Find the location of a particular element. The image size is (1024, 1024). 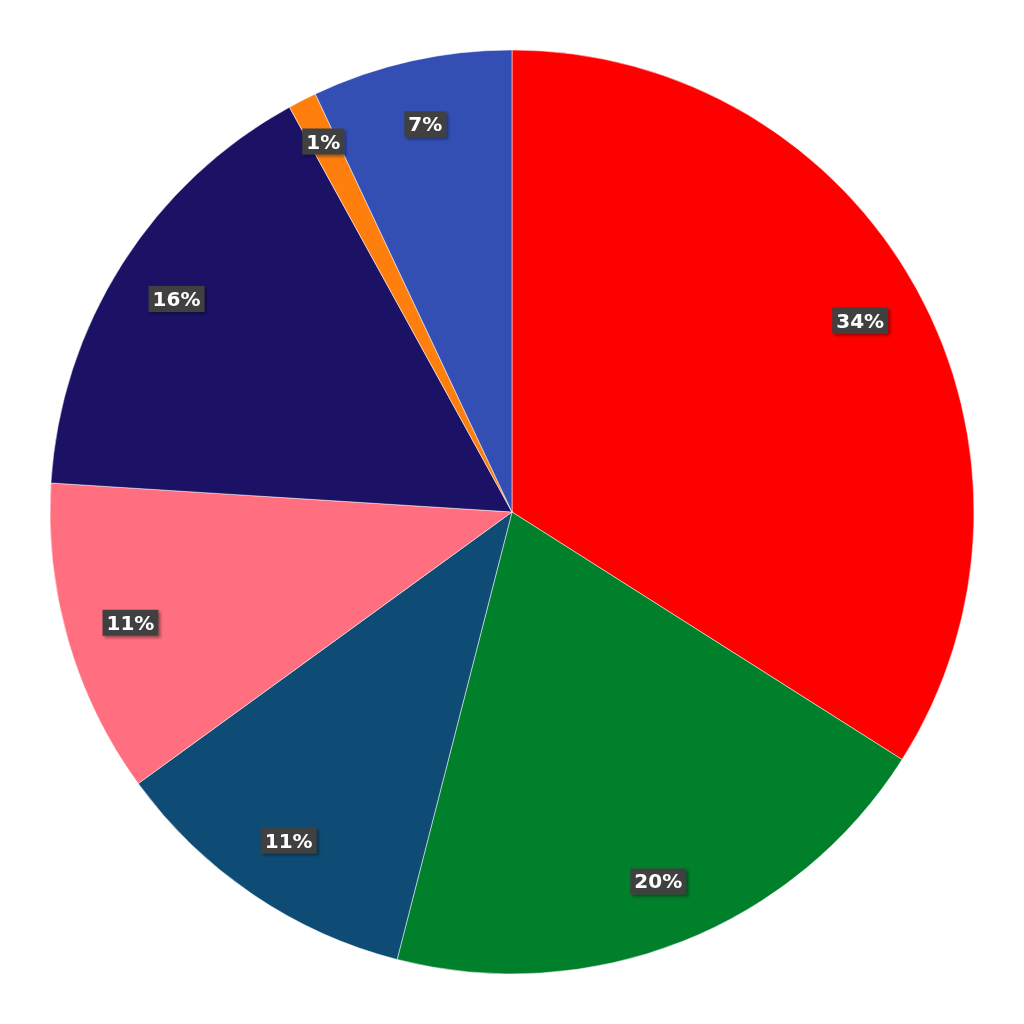

data-label: 16% is located at coordinates (176, 299).